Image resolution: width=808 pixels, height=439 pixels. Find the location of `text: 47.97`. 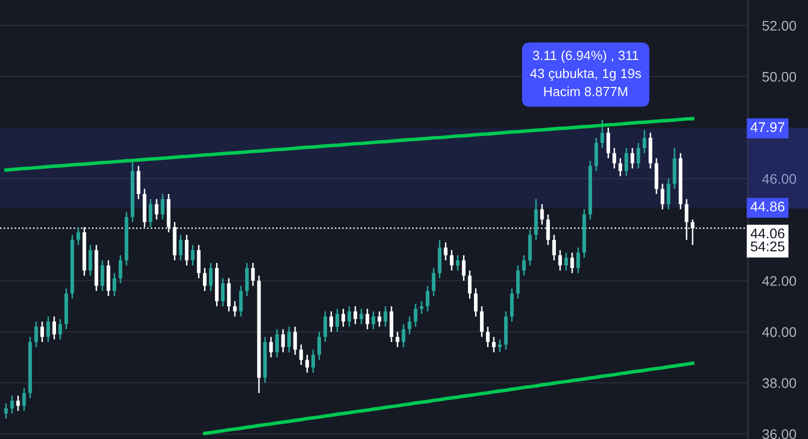

text: 47.97 is located at coordinates (767, 127).